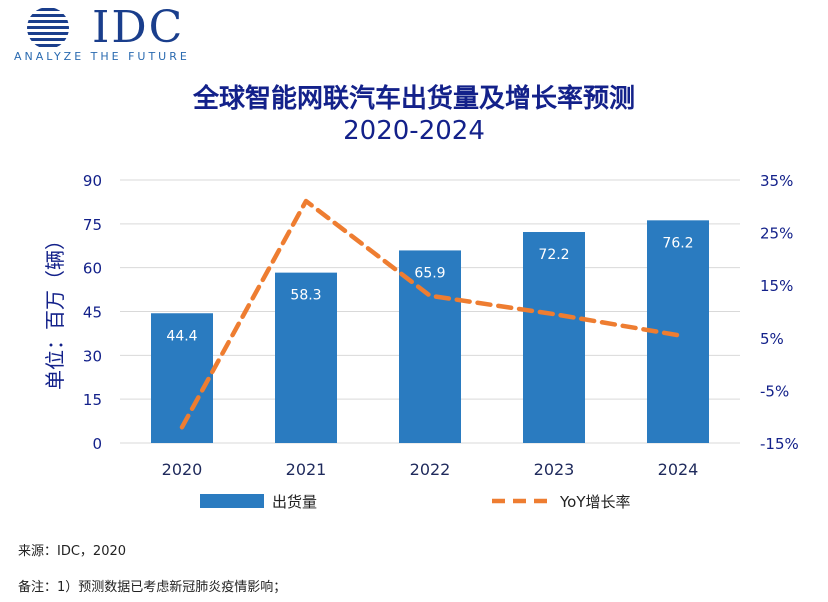 The width and height of the screenshot is (828, 602). Describe the element at coordinates (413, 99) in the screenshot. I see `chart-title: 全球智能网联汽车出货量及增长率预测` at that location.